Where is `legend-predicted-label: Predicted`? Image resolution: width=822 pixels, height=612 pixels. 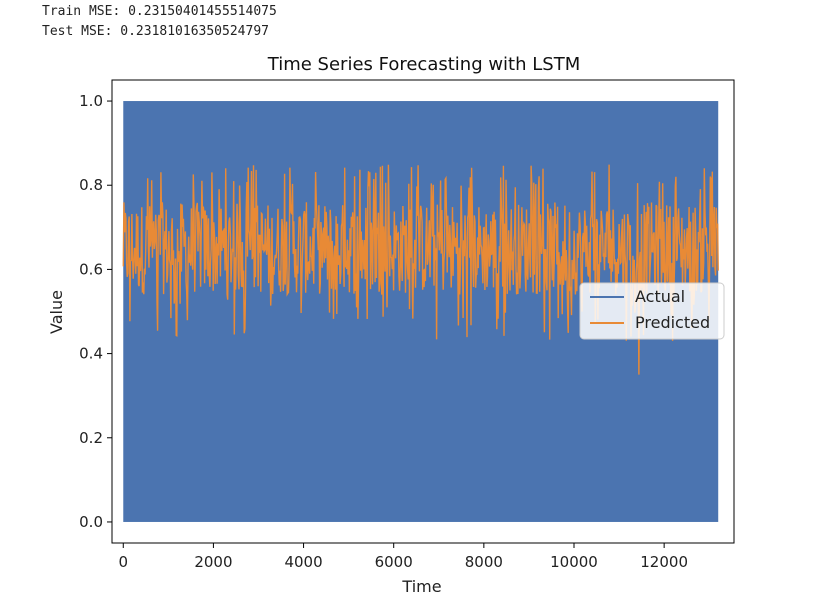 legend-predicted-label: Predicted is located at coordinates (672, 322).